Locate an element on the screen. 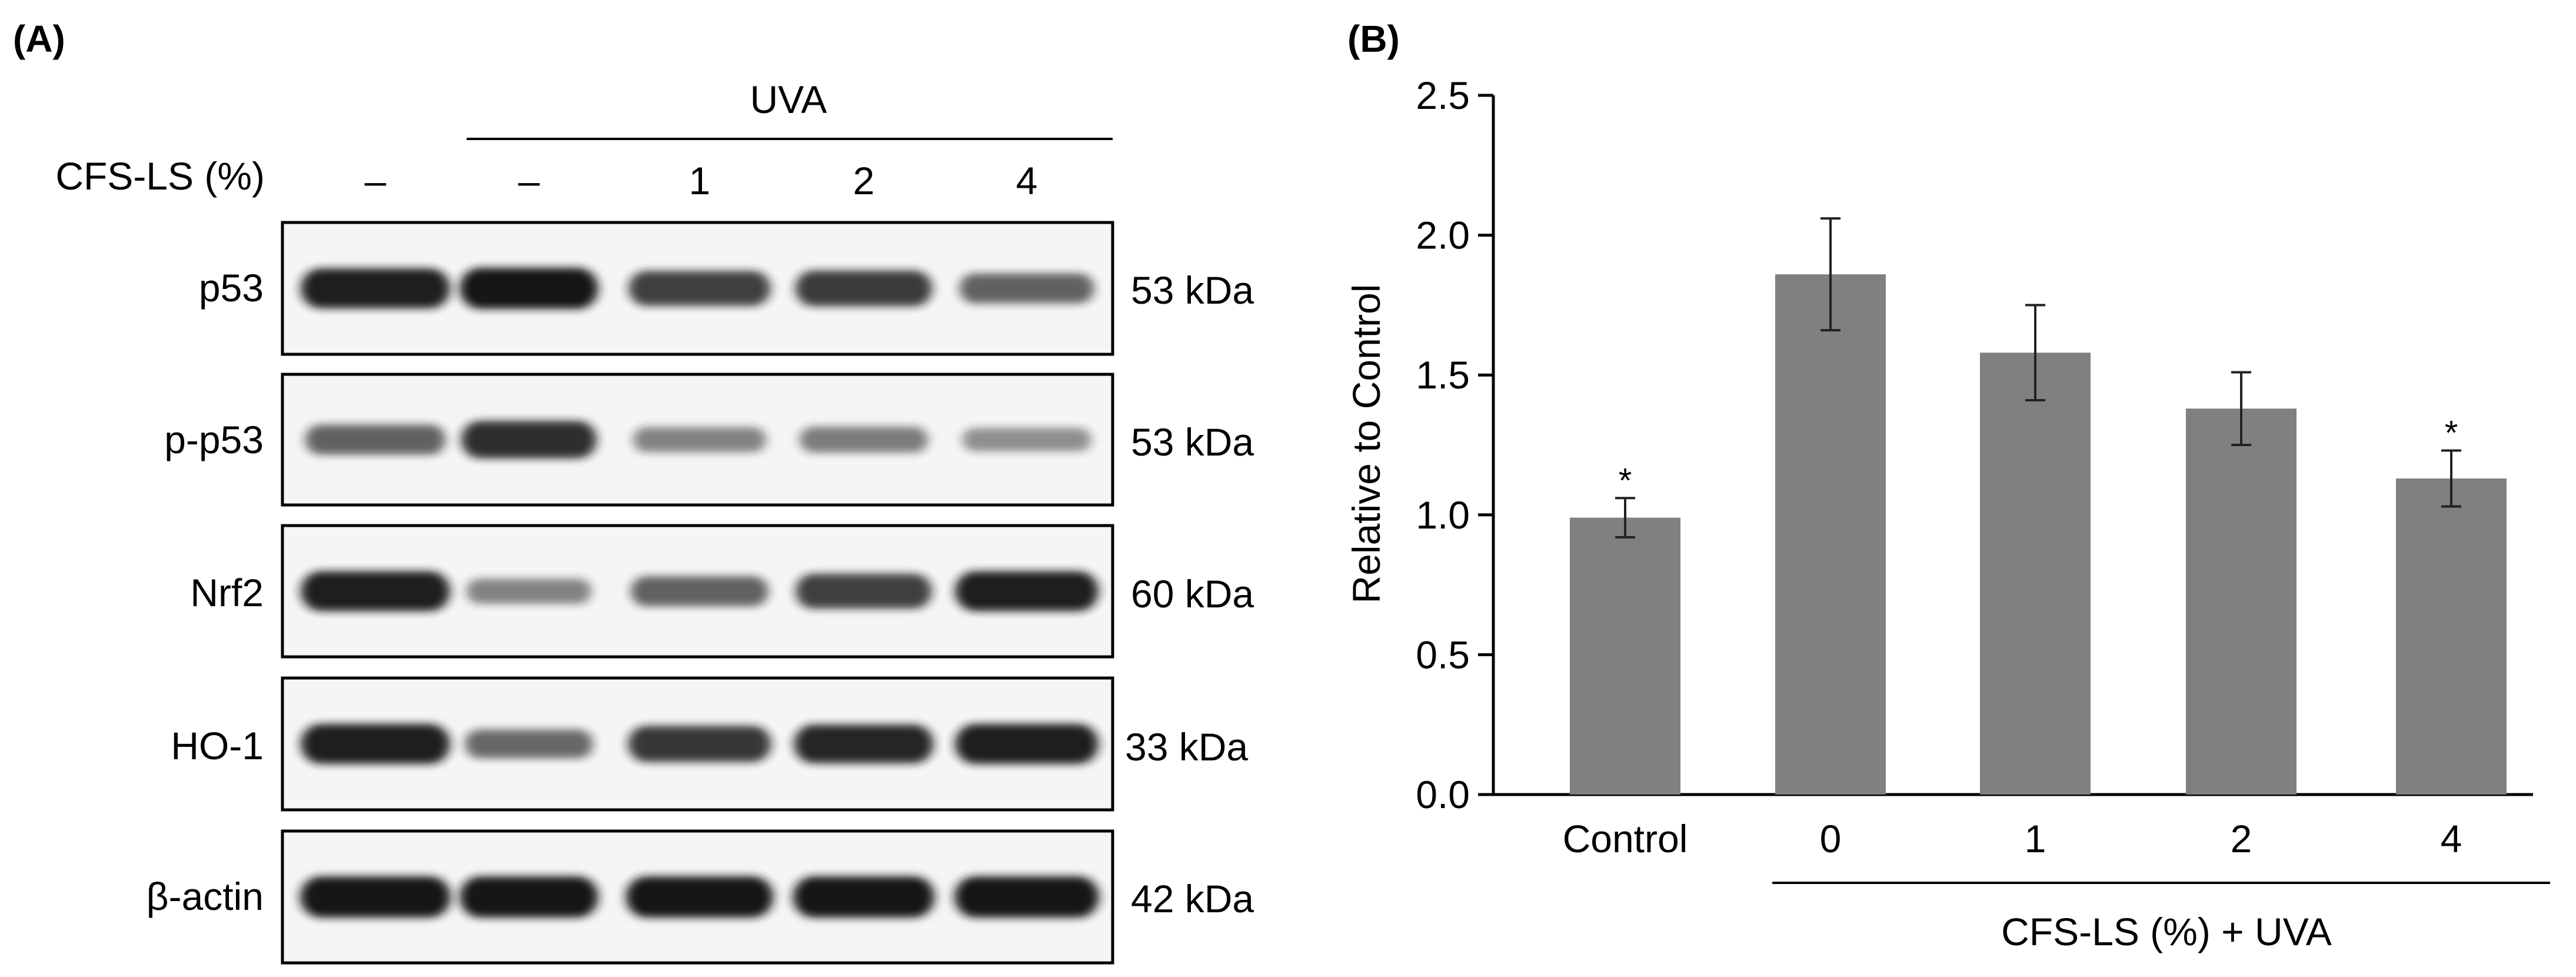  y-axis-label: Relative to Control is located at coordinates (1366, 444).